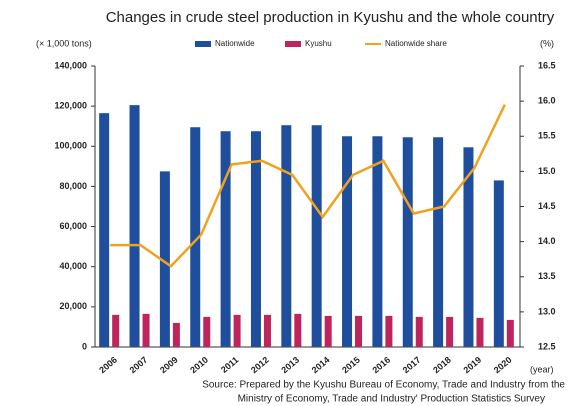  I want to click on y-tick-label: 140,000, so click(70, 65).